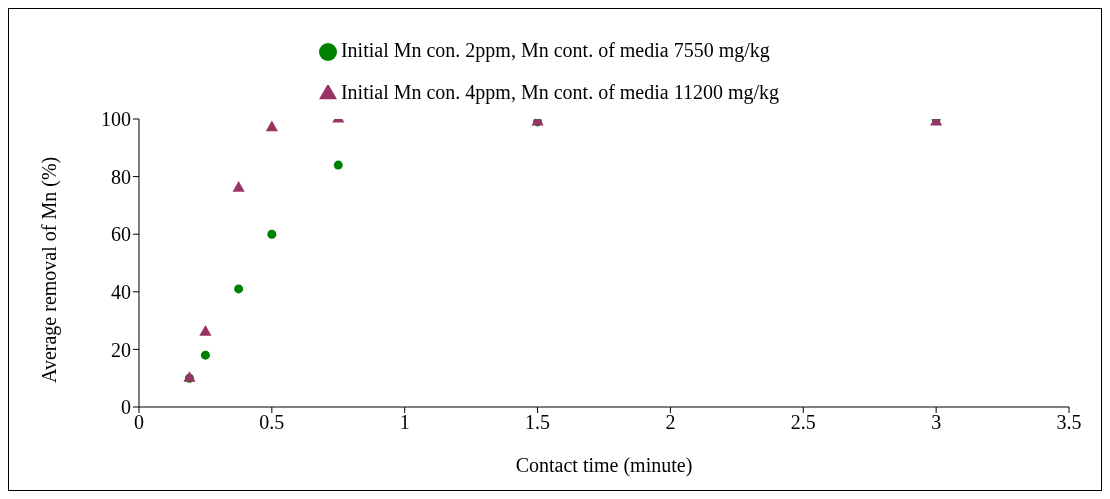 The height and width of the screenshot is (499, 1110). Describe the element at coordinates (803, 422) in the screenshot. I see `x-tick-label: 2.5` at that location.